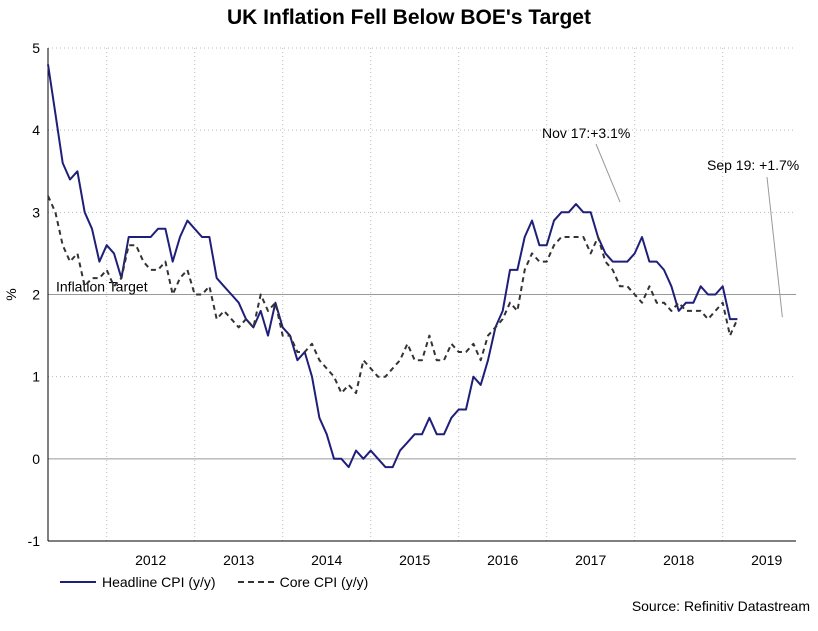  I want to click on annotation-label-latest: Sep 19: +1.7%, so click(753, 165).